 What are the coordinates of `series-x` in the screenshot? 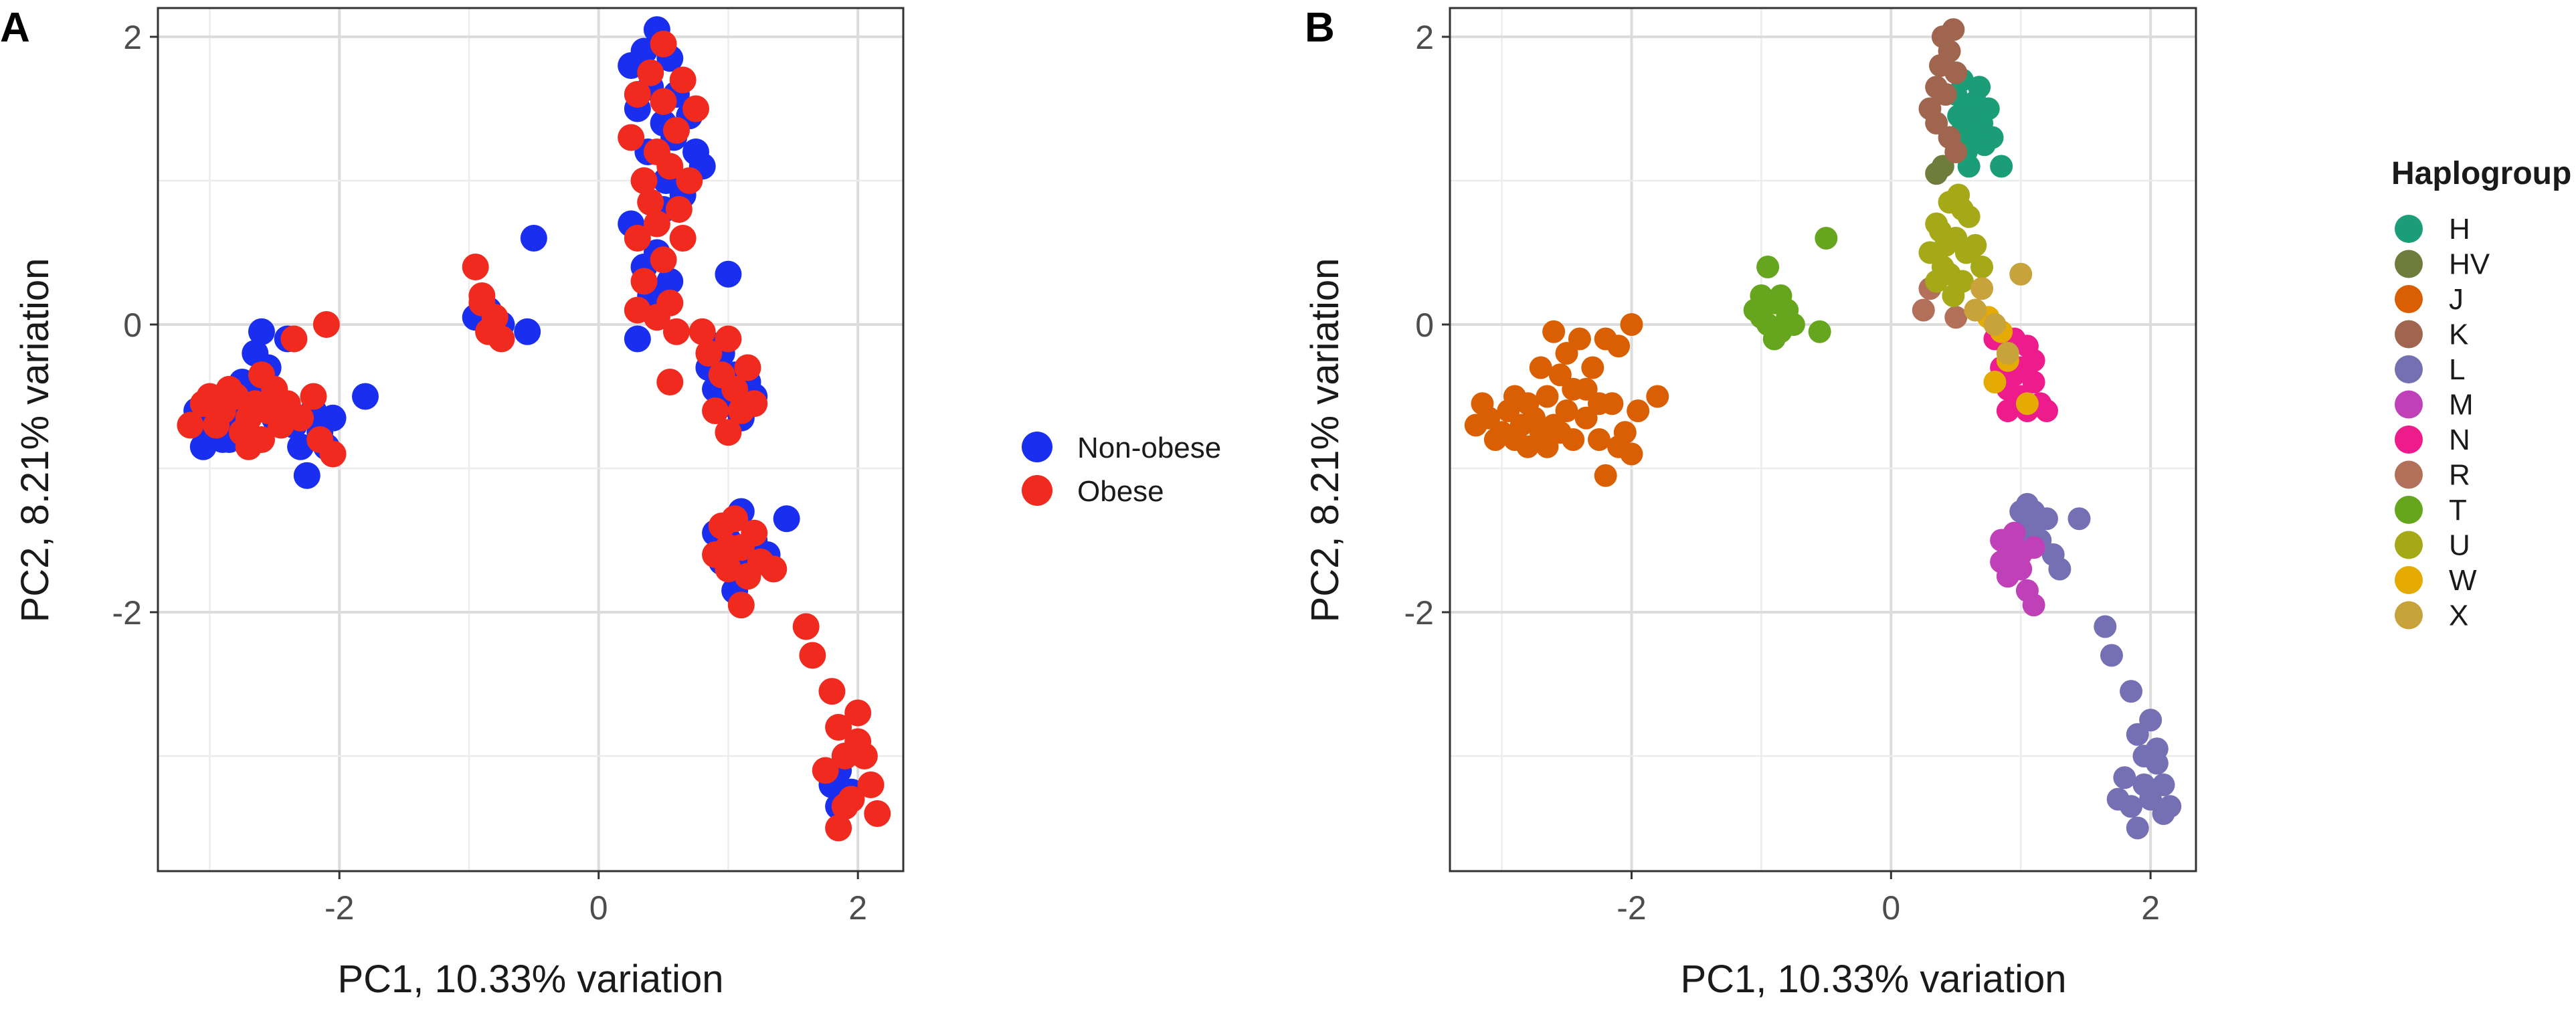 It's located at (1998, 313).